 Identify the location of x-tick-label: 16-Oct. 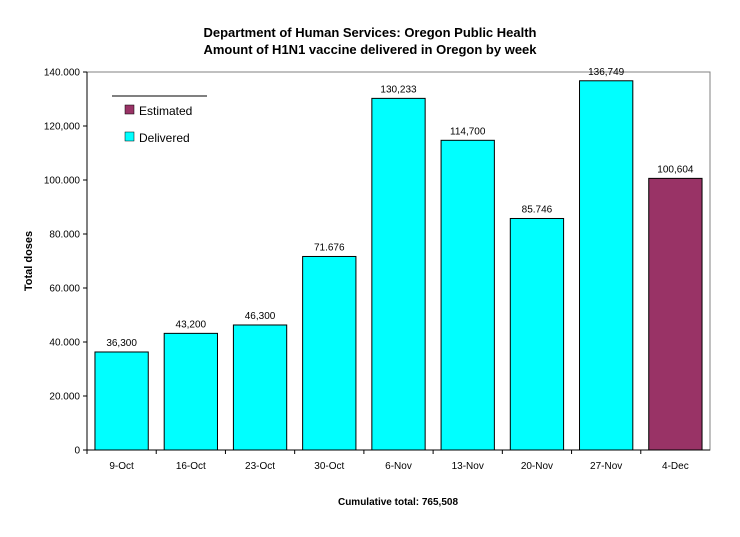
(191, 466).